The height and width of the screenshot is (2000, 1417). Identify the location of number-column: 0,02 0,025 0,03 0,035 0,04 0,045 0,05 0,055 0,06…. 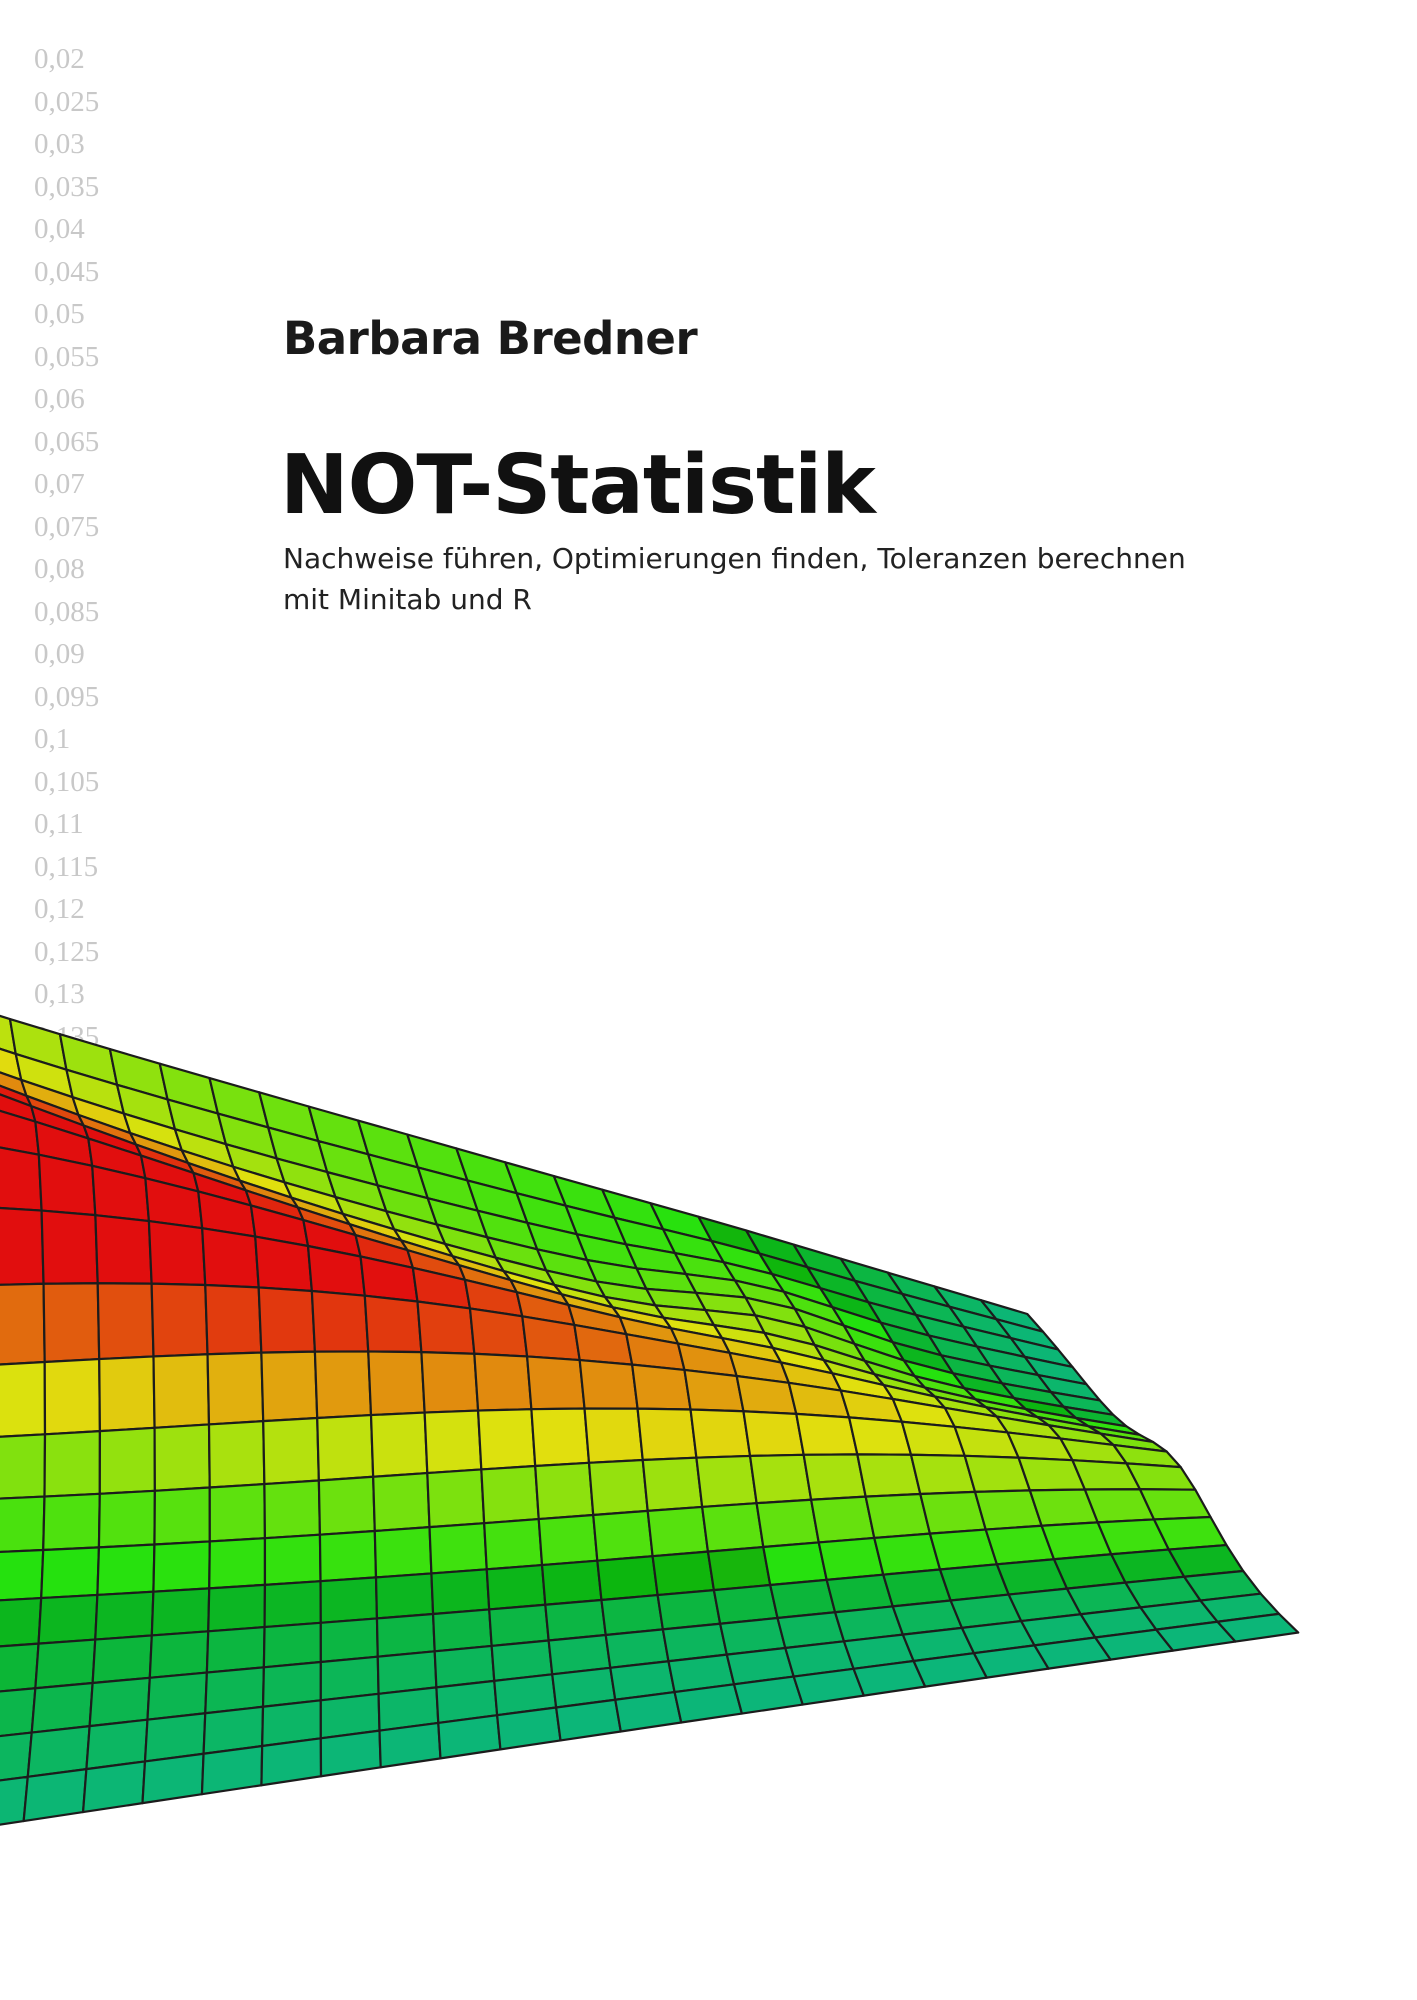
(66, 548).